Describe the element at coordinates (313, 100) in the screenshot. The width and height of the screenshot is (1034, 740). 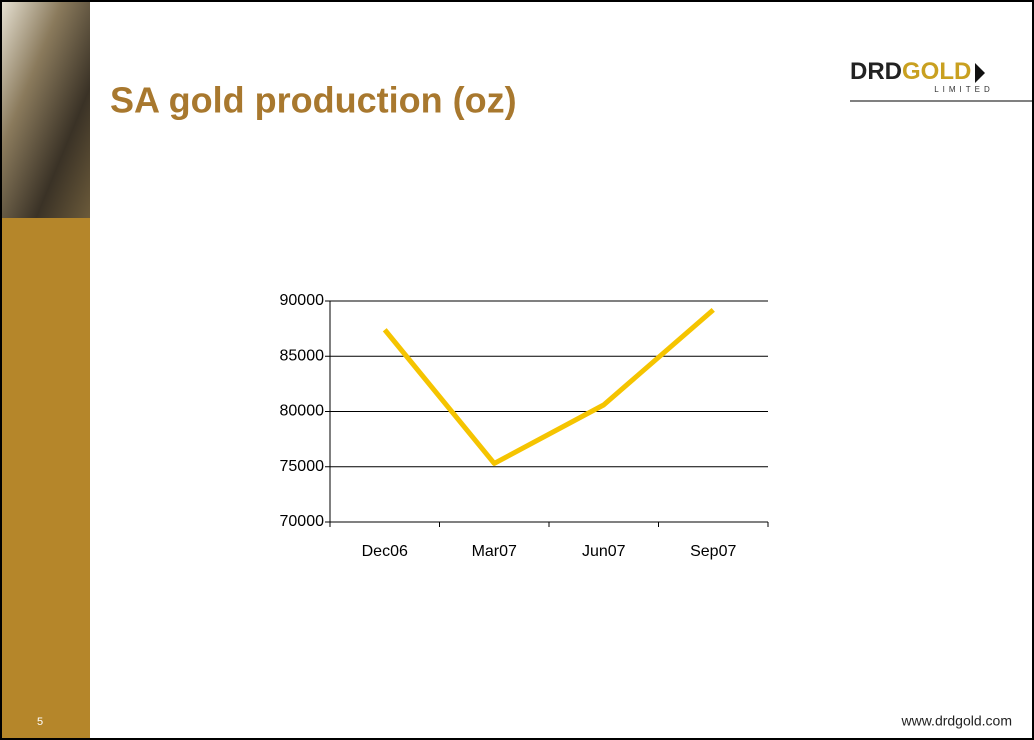
I see `slide-title: SA gold production (oz)` at that location.